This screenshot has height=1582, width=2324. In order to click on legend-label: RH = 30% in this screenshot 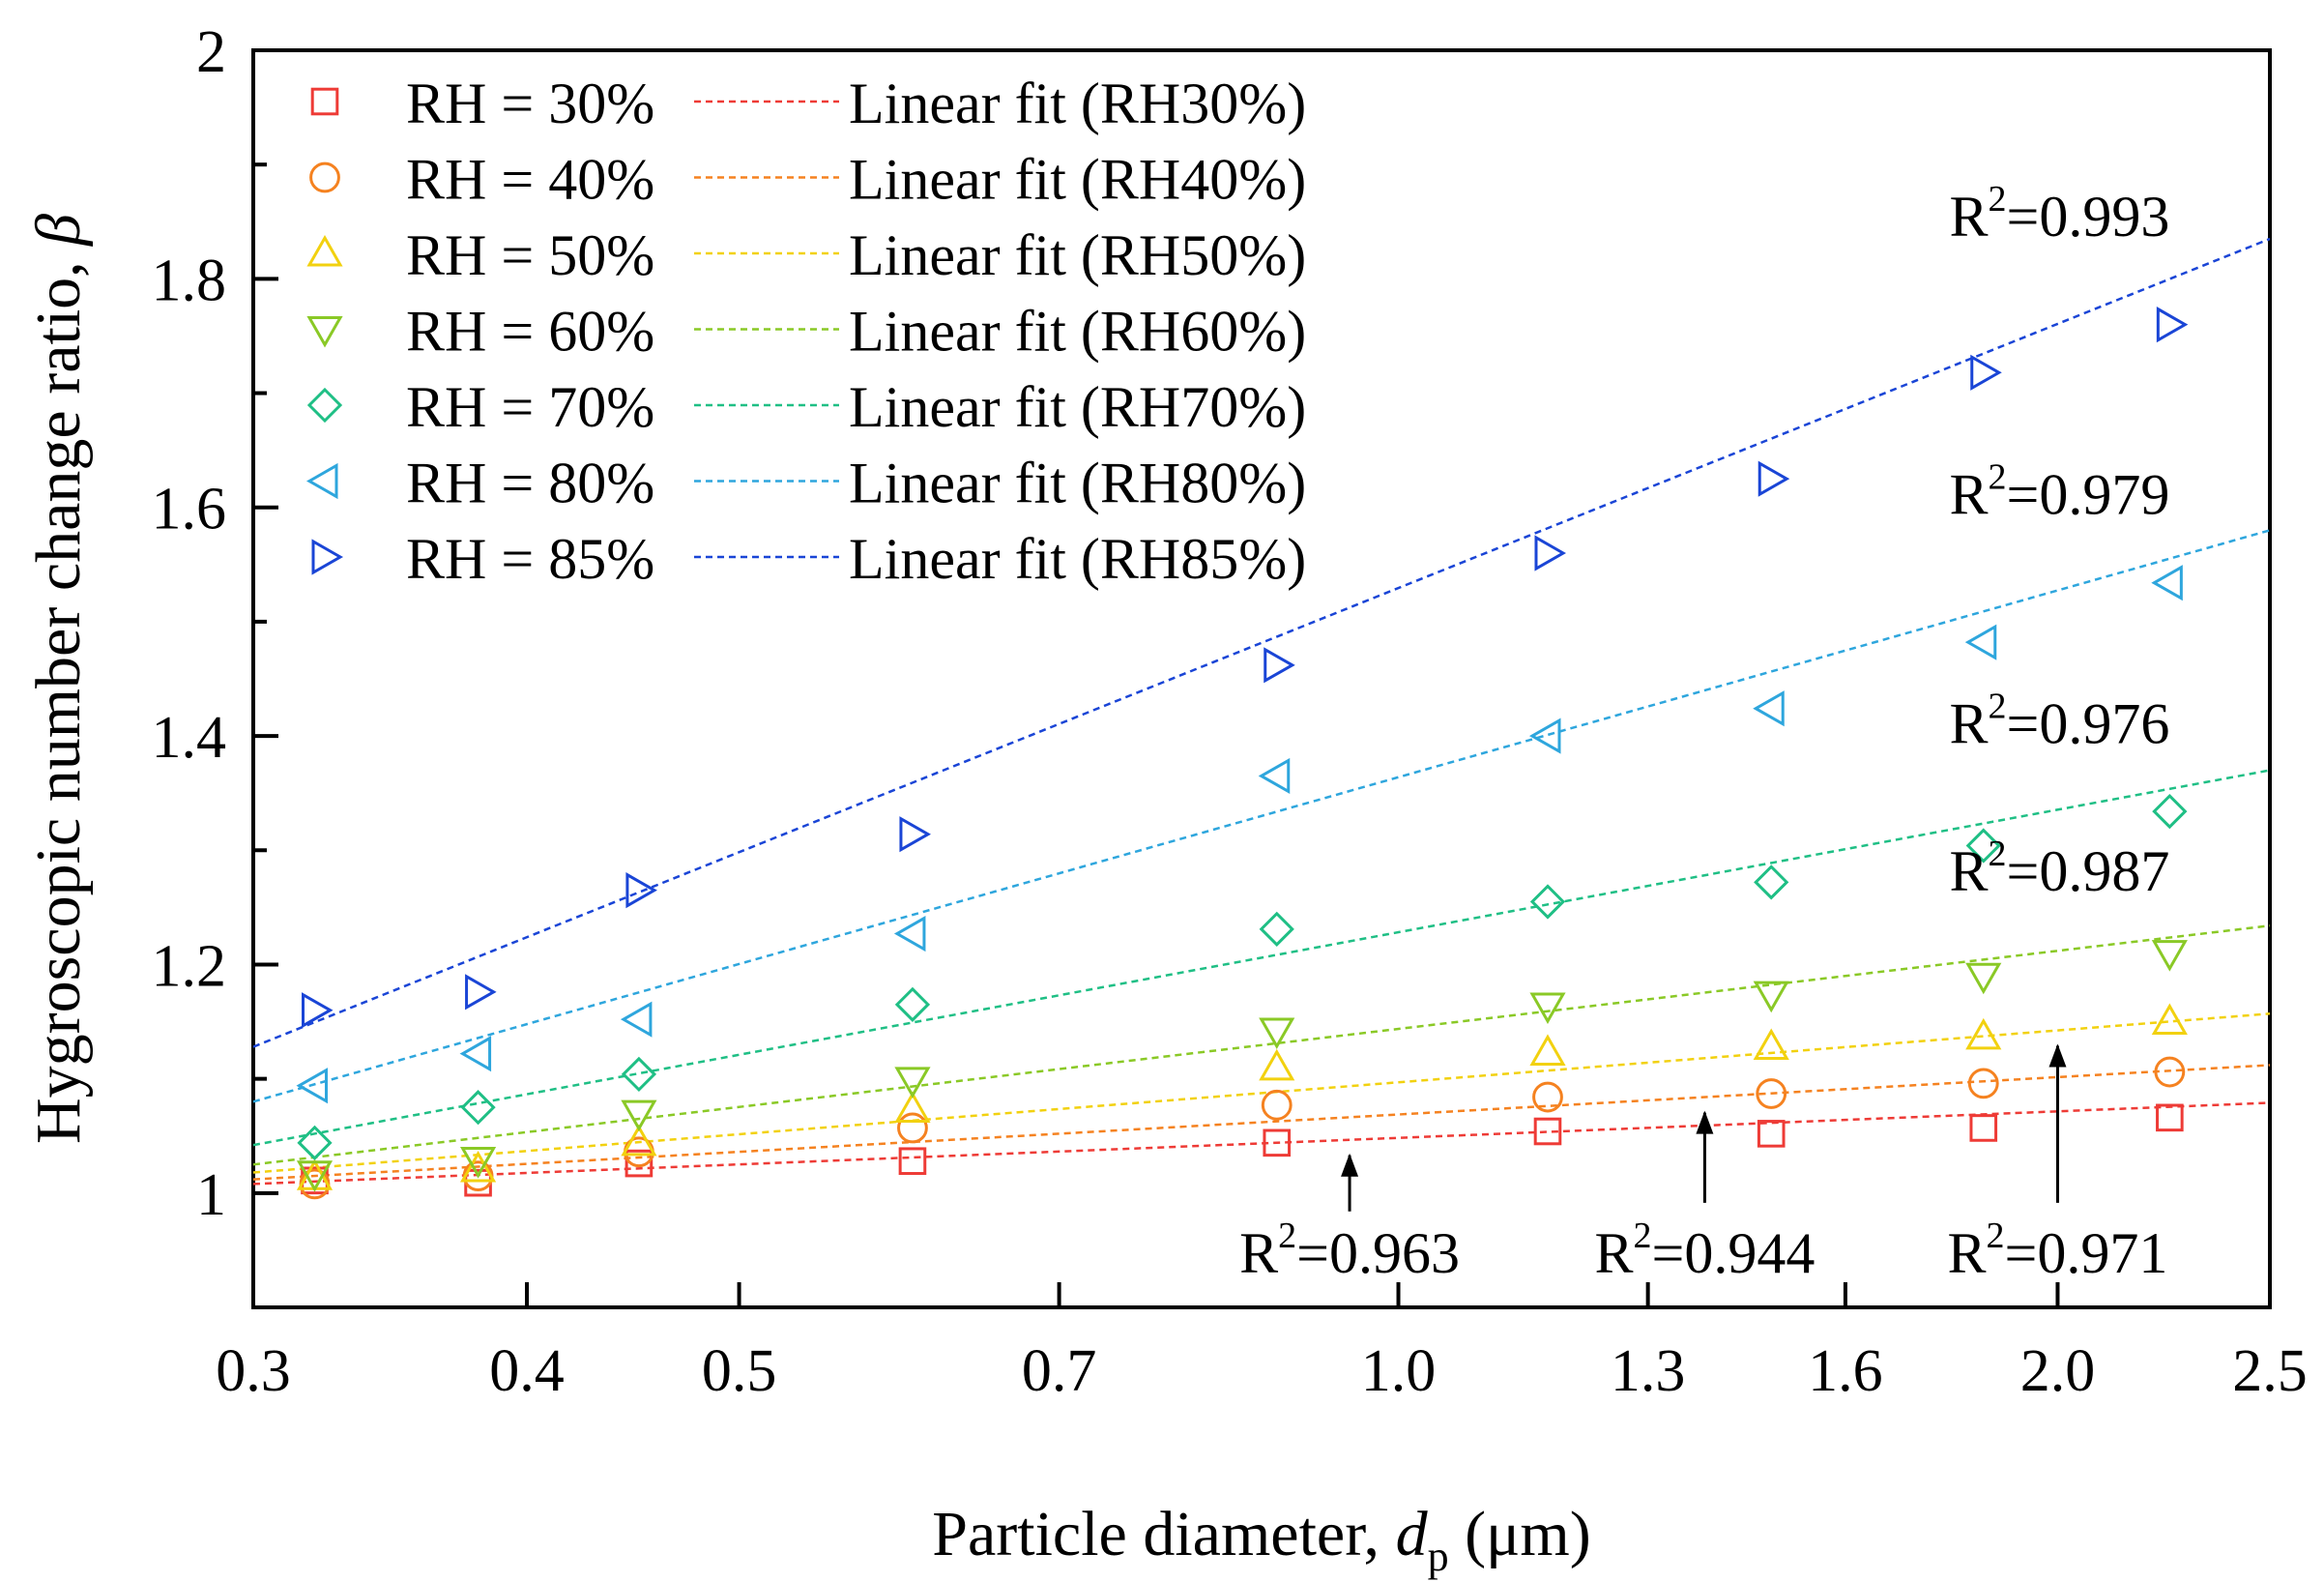, I will do `click(530, 103)`.